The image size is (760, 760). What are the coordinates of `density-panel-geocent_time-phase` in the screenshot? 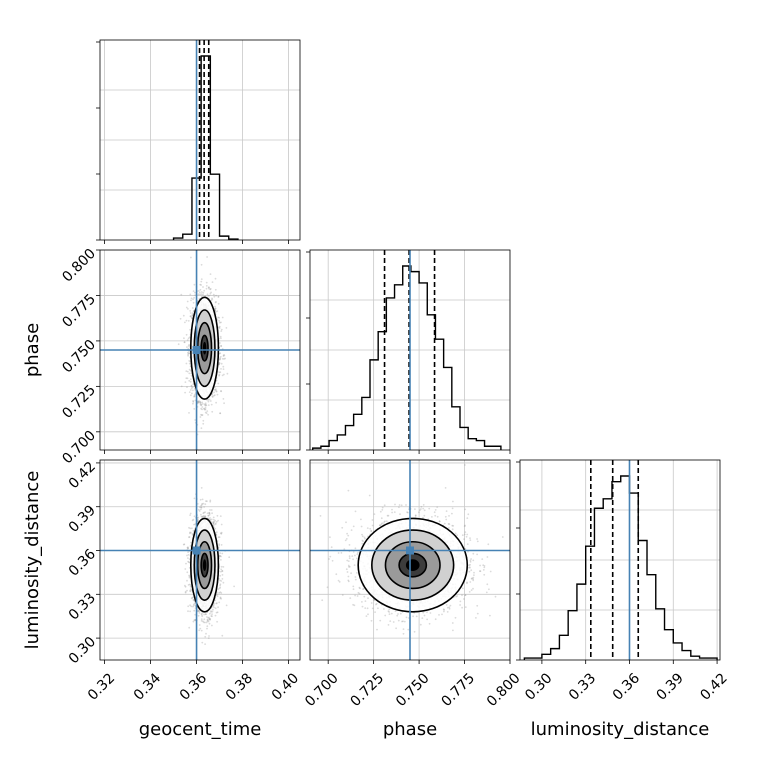 It's located at (200, 350).